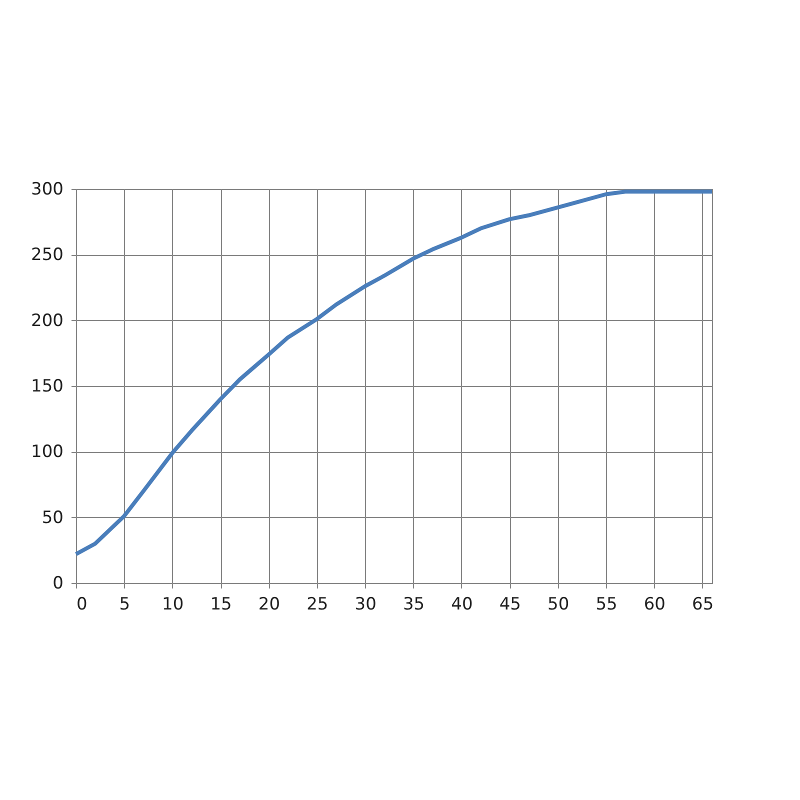 The height and width of the screenshot is (800, 800). I want to click on x-tick-label: 25, so click(317, 604).